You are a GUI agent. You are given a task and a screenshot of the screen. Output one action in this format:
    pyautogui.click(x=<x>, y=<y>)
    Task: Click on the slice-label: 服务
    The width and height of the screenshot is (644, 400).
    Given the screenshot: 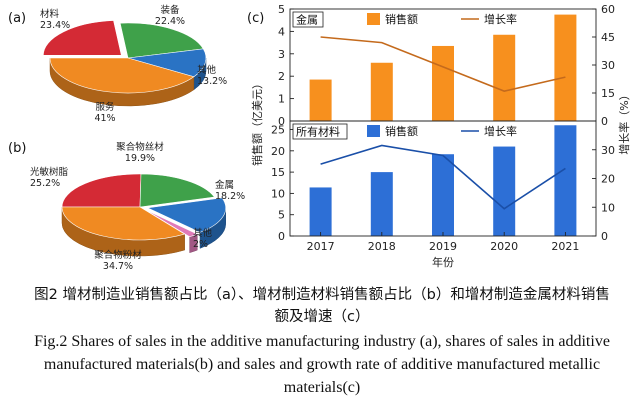 What is the action you would take?
    pyautogui.click(x=105, y=107)
    